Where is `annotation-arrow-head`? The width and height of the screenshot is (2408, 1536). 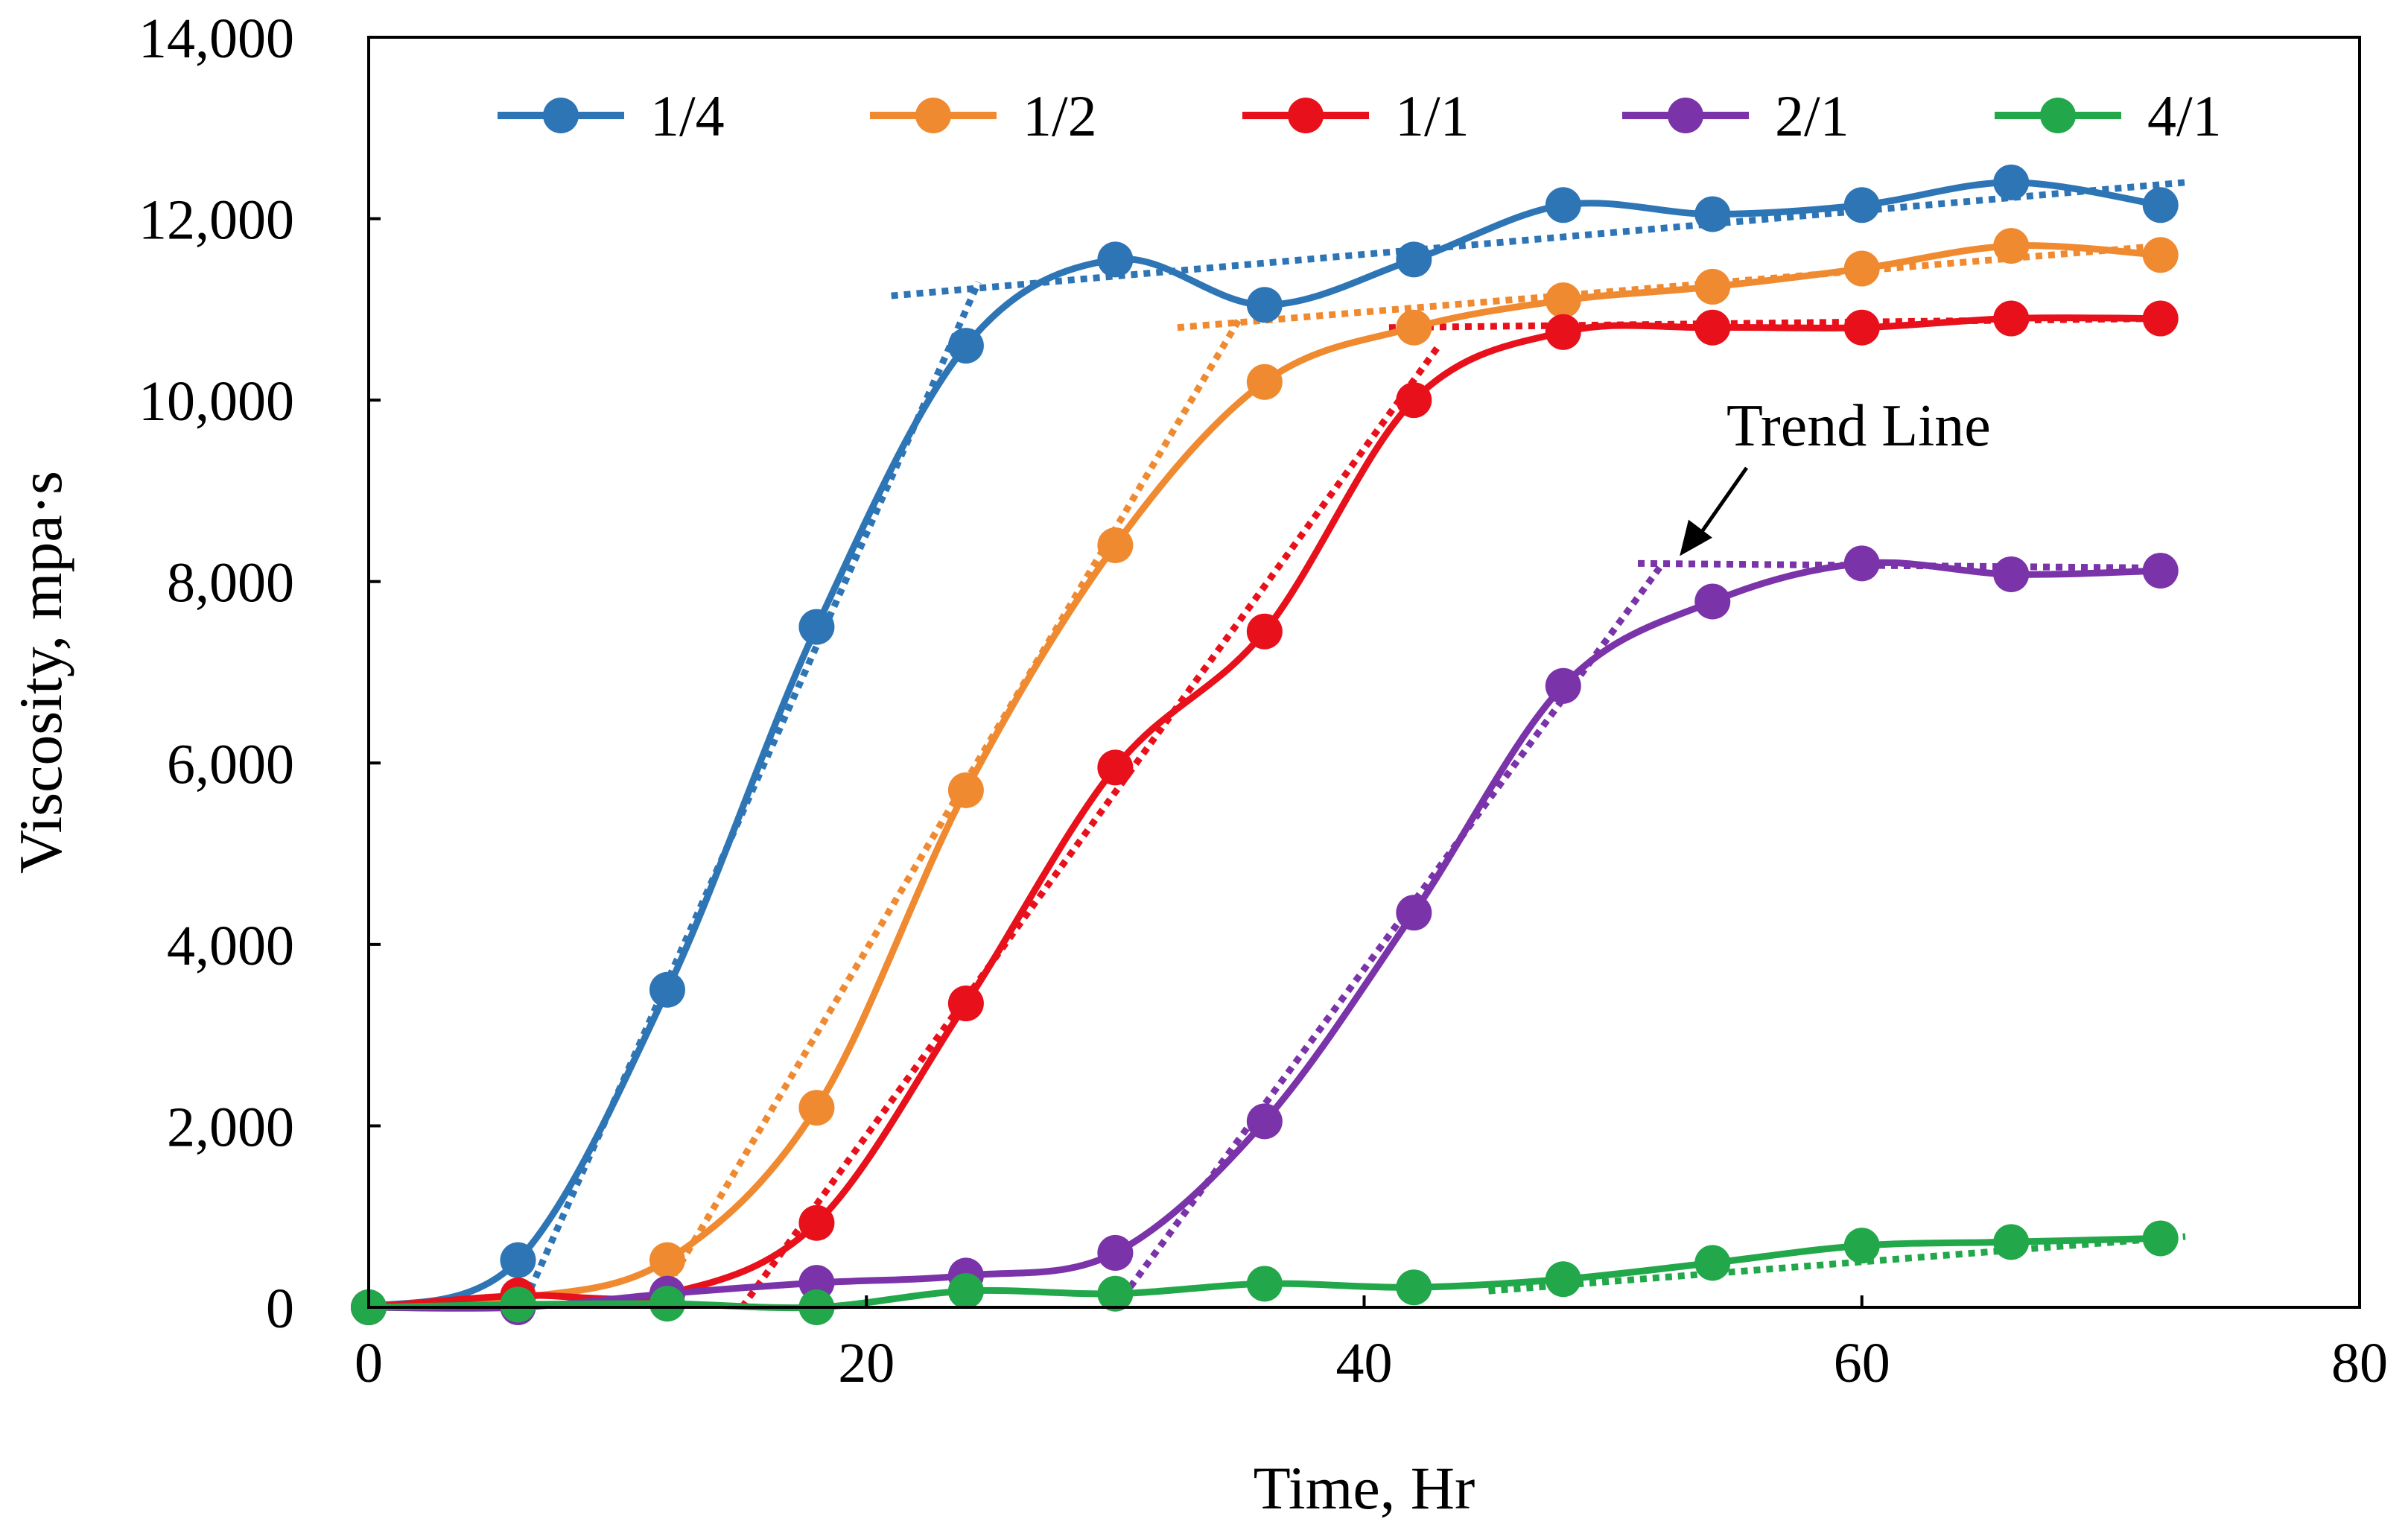 annotation-arrow-head is located at coordinates (1696, 537).